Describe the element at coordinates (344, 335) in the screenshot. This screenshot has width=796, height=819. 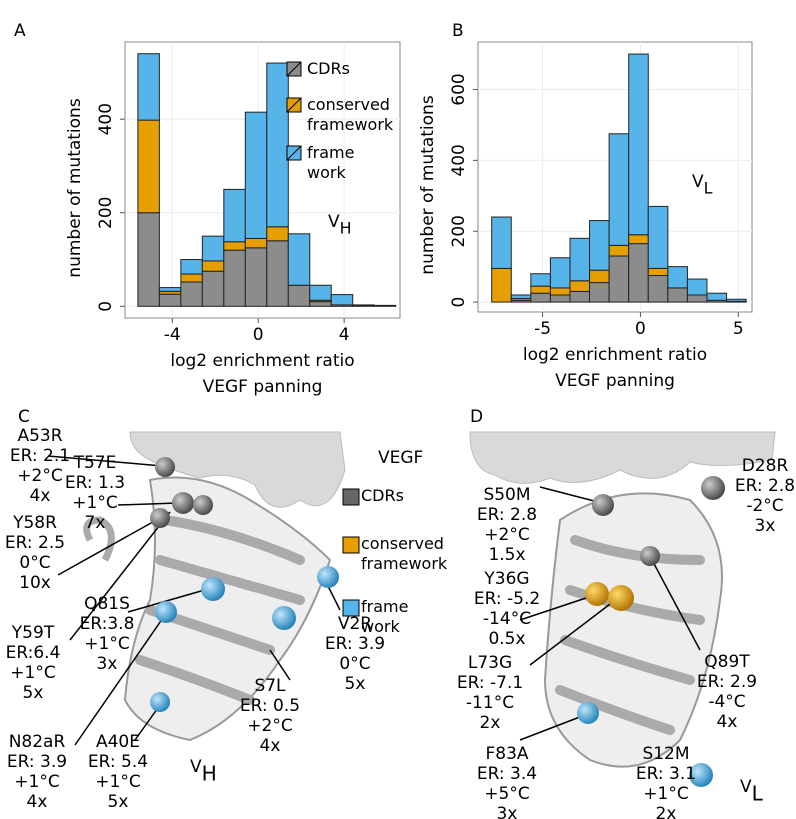
I see `x-tick-label: 4` at that location.